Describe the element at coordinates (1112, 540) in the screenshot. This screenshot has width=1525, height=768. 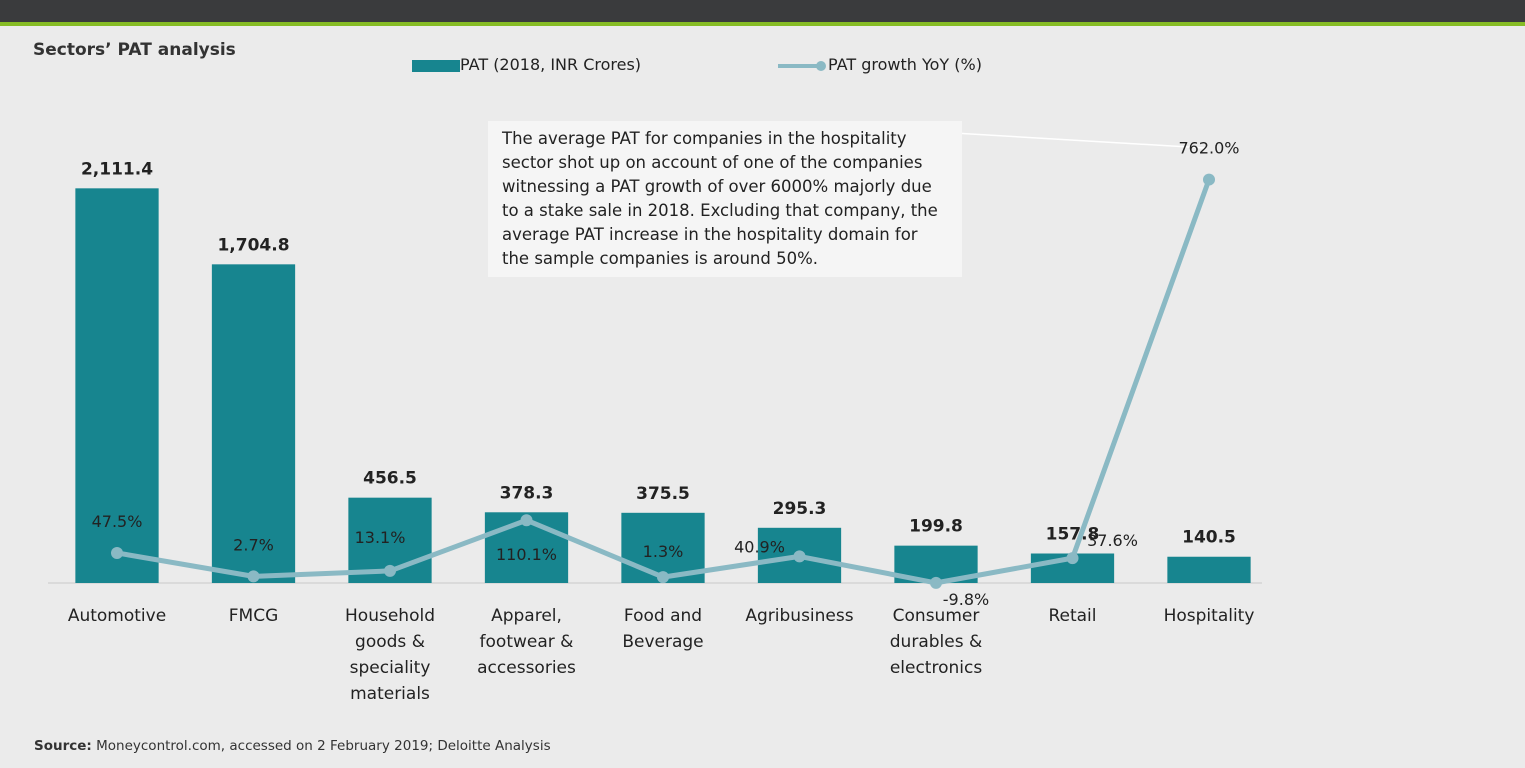
I see `line-value-label: 37.6%` at that location.